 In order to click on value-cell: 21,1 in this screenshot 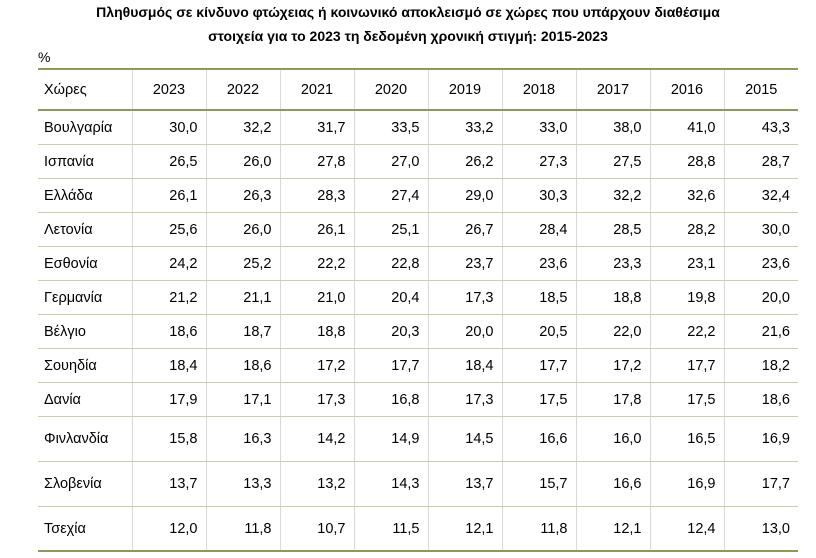, I will do `click(243, 297)`.